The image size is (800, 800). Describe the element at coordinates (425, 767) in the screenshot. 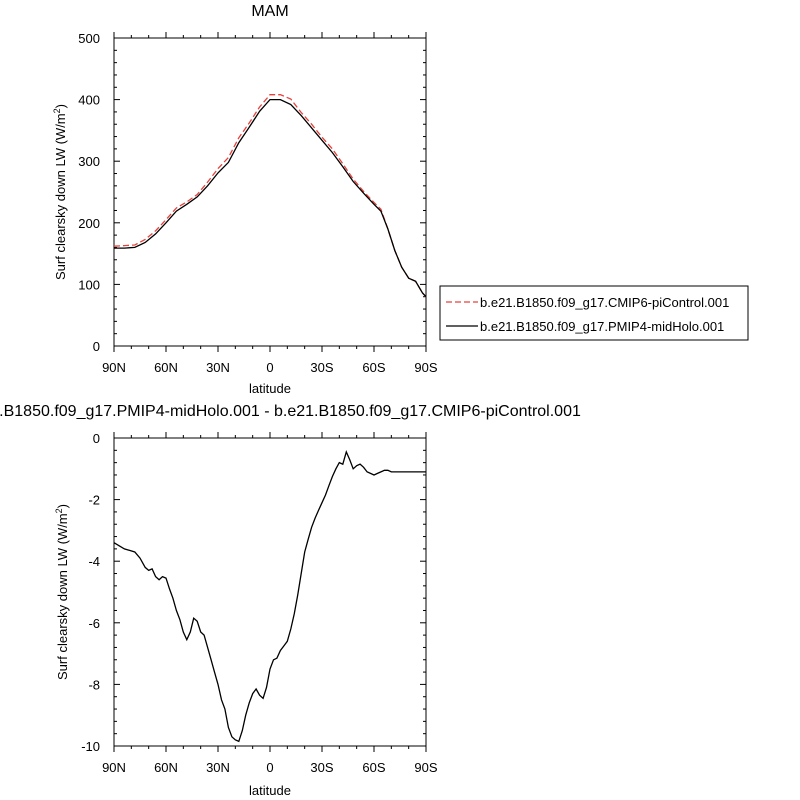

I see `bottom-xtick-label: 90S` at that location.